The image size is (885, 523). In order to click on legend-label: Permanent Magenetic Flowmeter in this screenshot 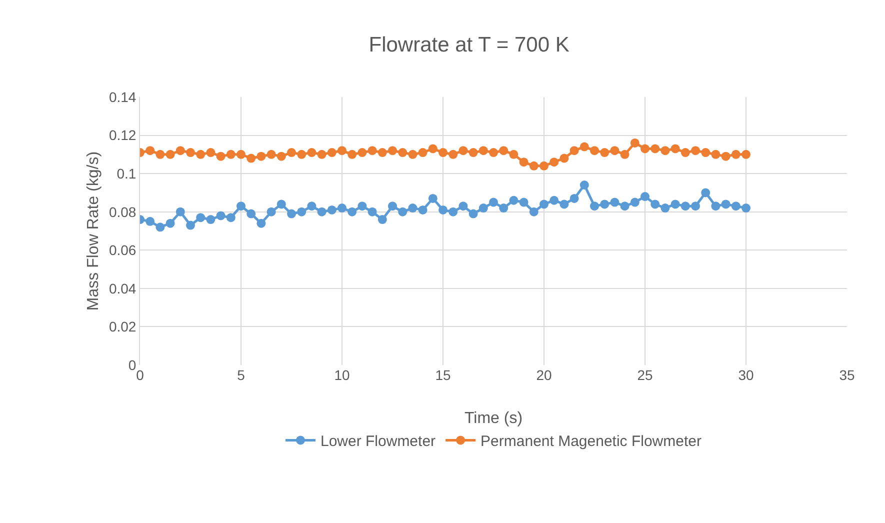, I will do `click(591, 441)`.